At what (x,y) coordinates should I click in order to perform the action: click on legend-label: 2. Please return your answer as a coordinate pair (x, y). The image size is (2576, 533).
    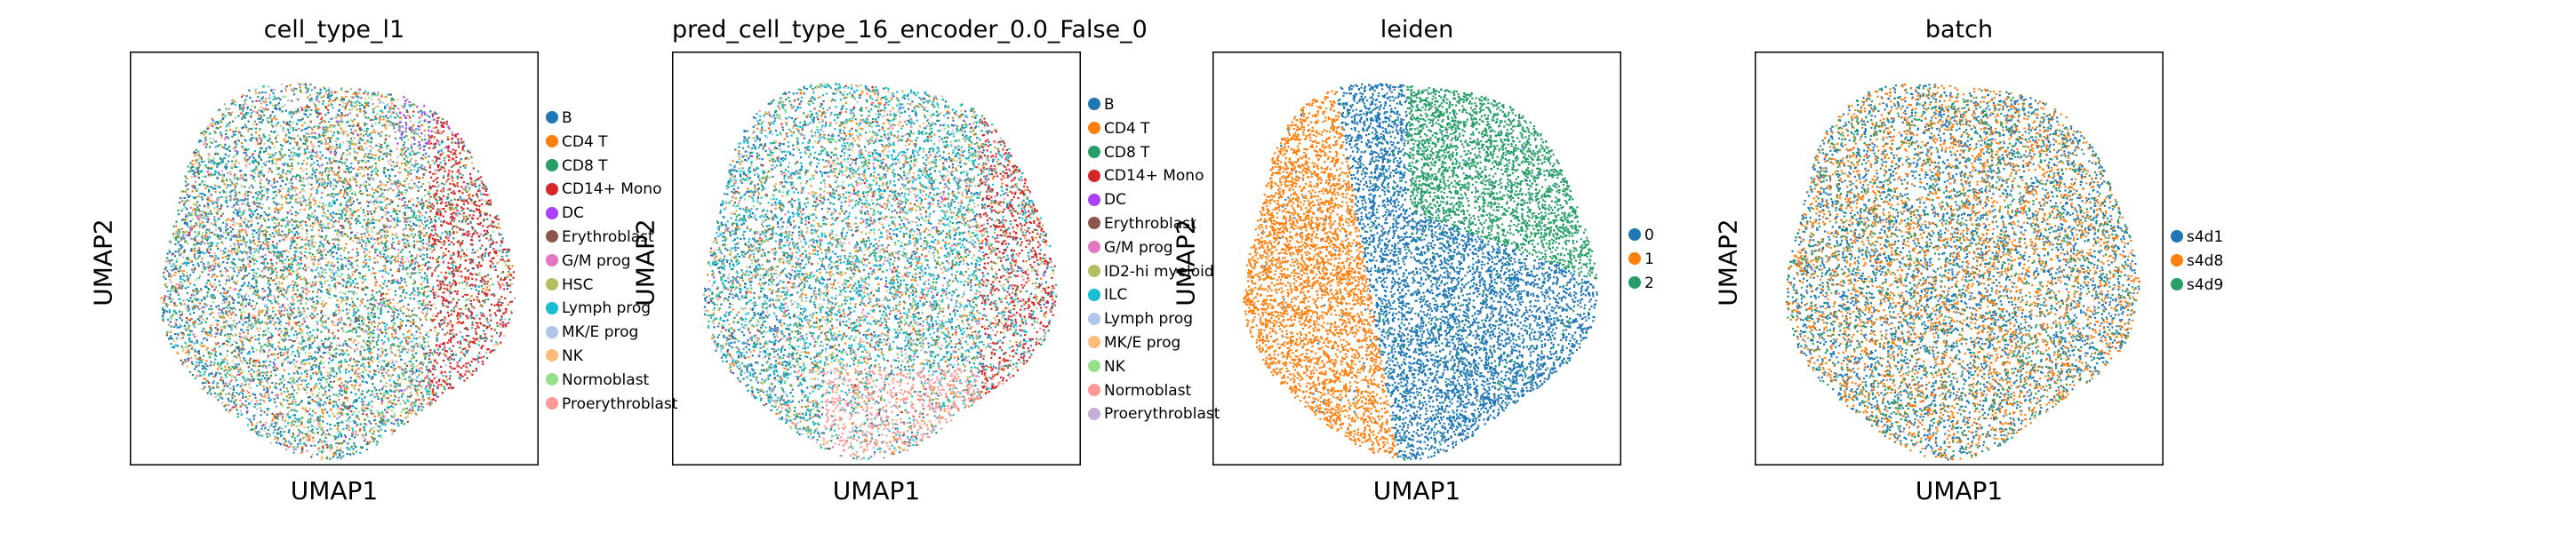
    Looking at the image, I should click on (1649, 283).